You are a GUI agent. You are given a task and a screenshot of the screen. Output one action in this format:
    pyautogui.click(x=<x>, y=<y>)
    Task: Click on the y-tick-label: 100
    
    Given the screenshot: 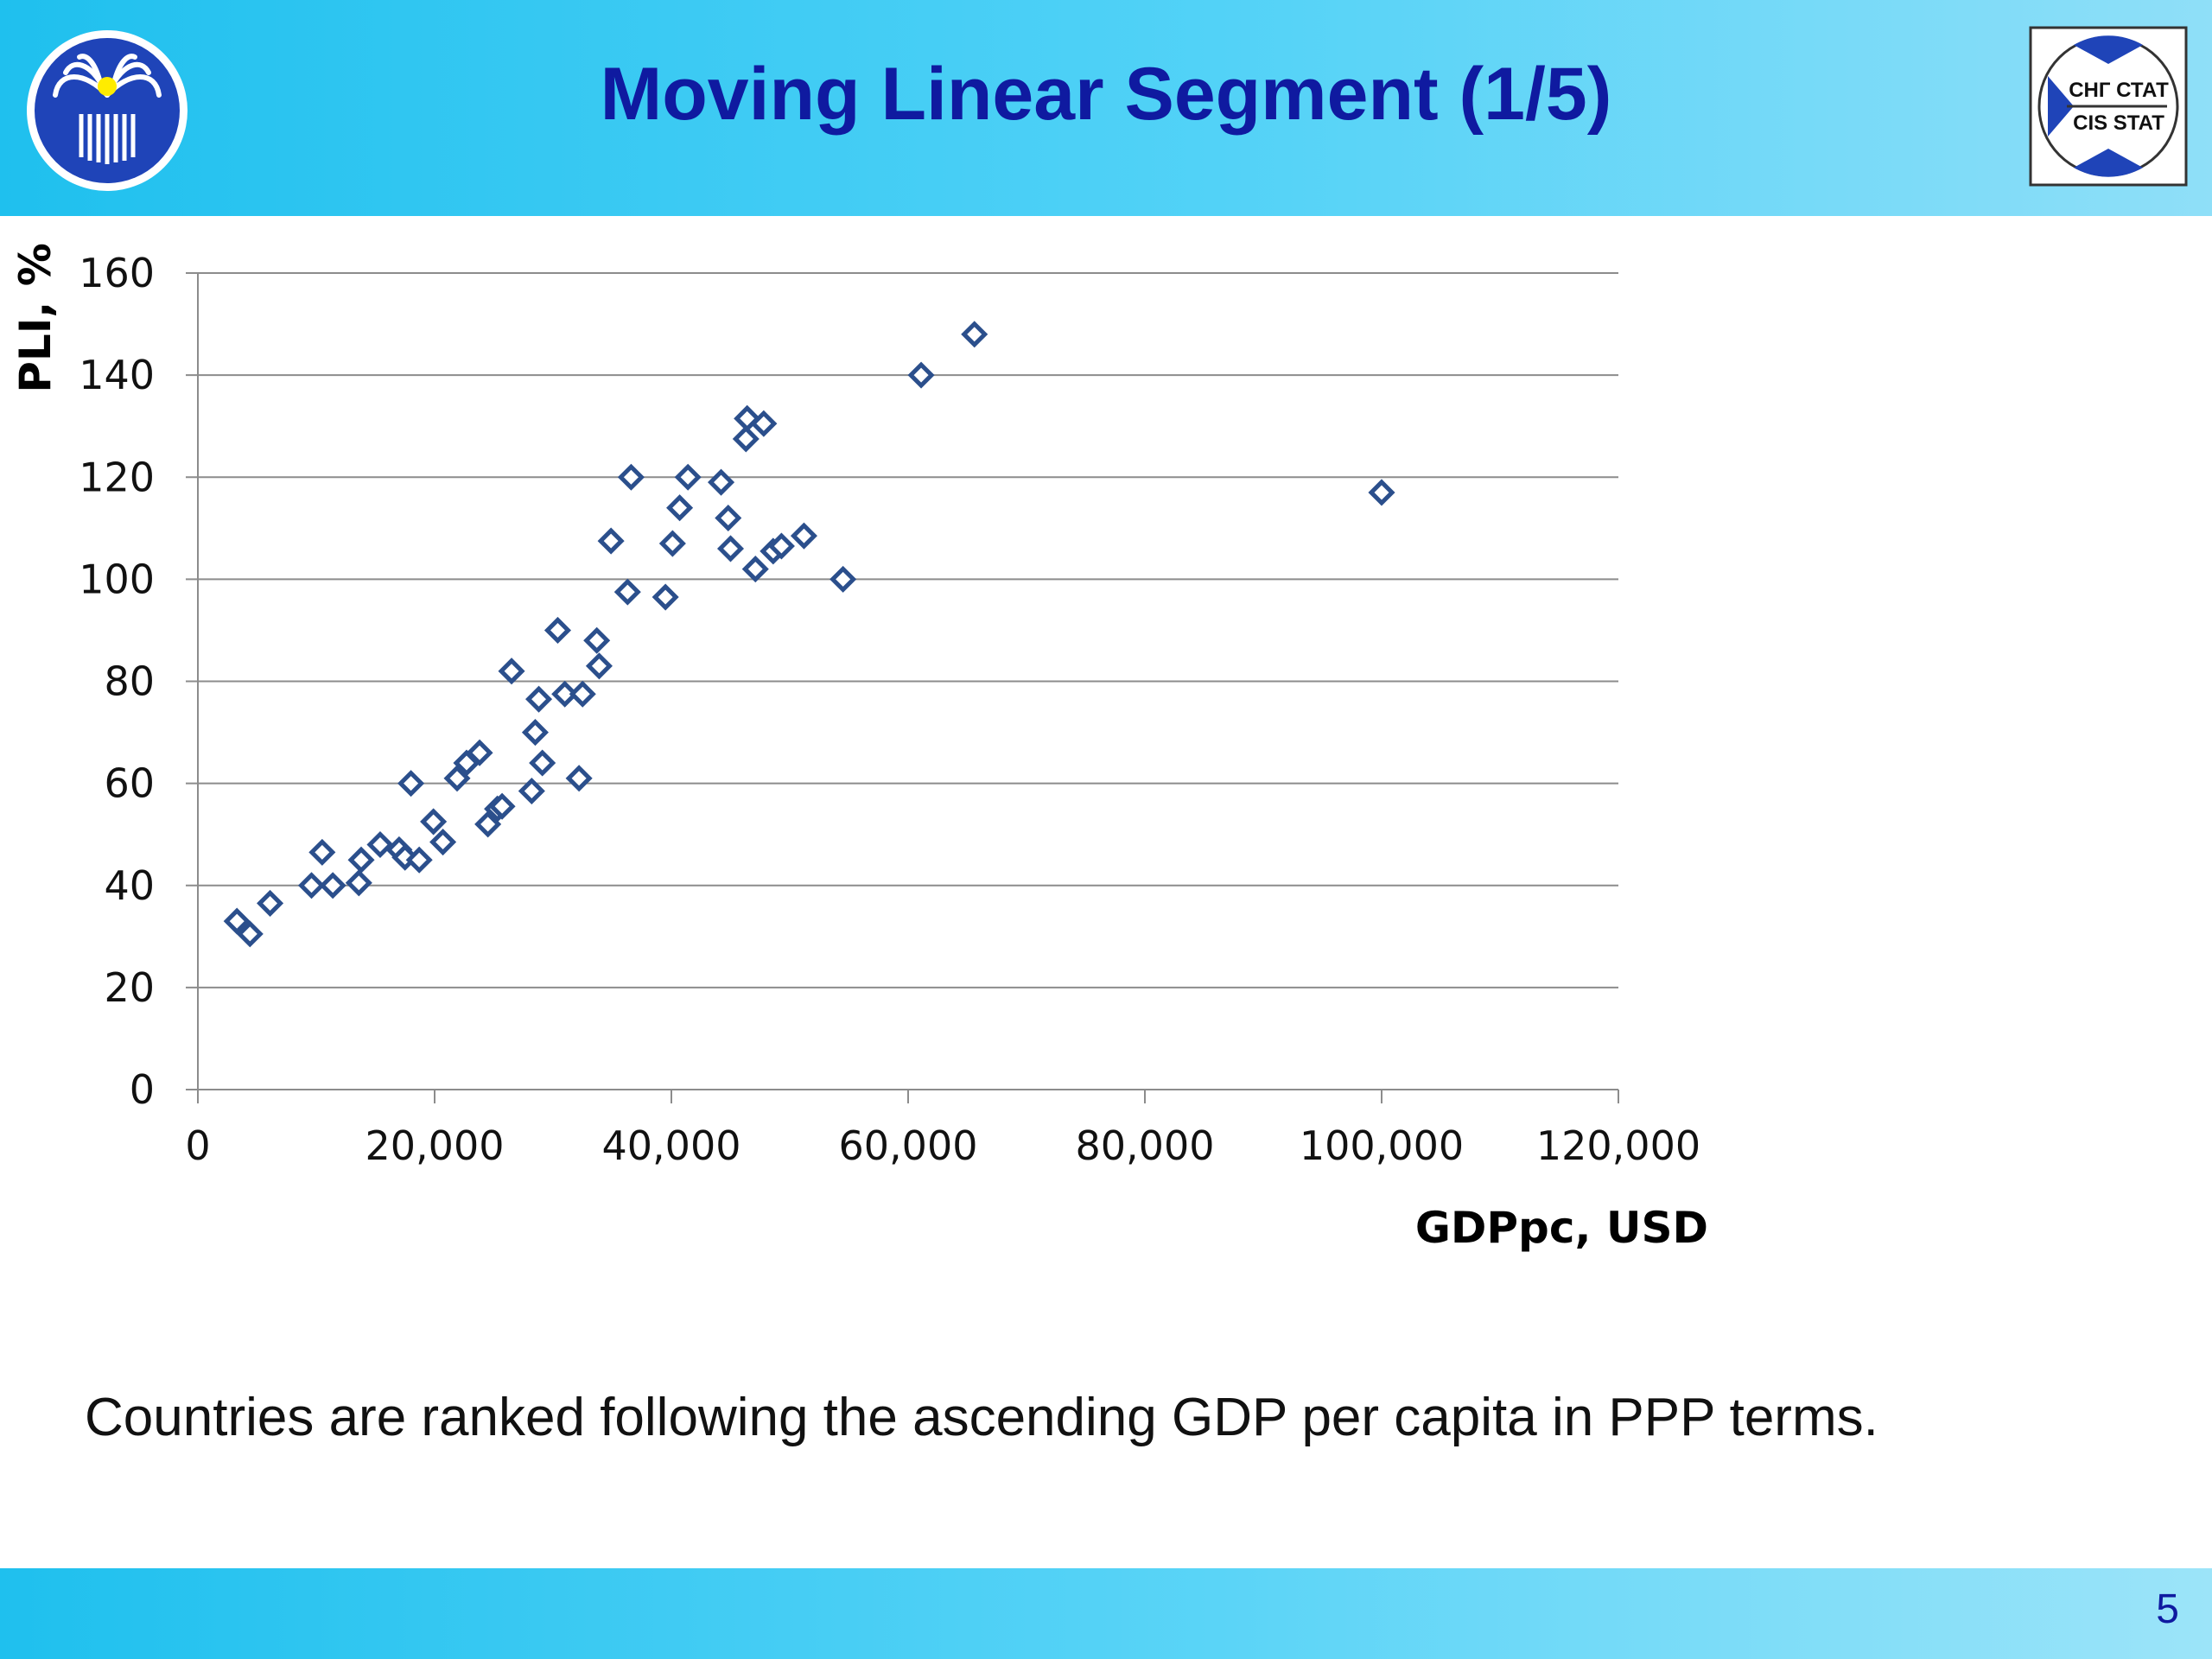 What is the action you would take?
    pyautogui.click(x=117, y=579)
    